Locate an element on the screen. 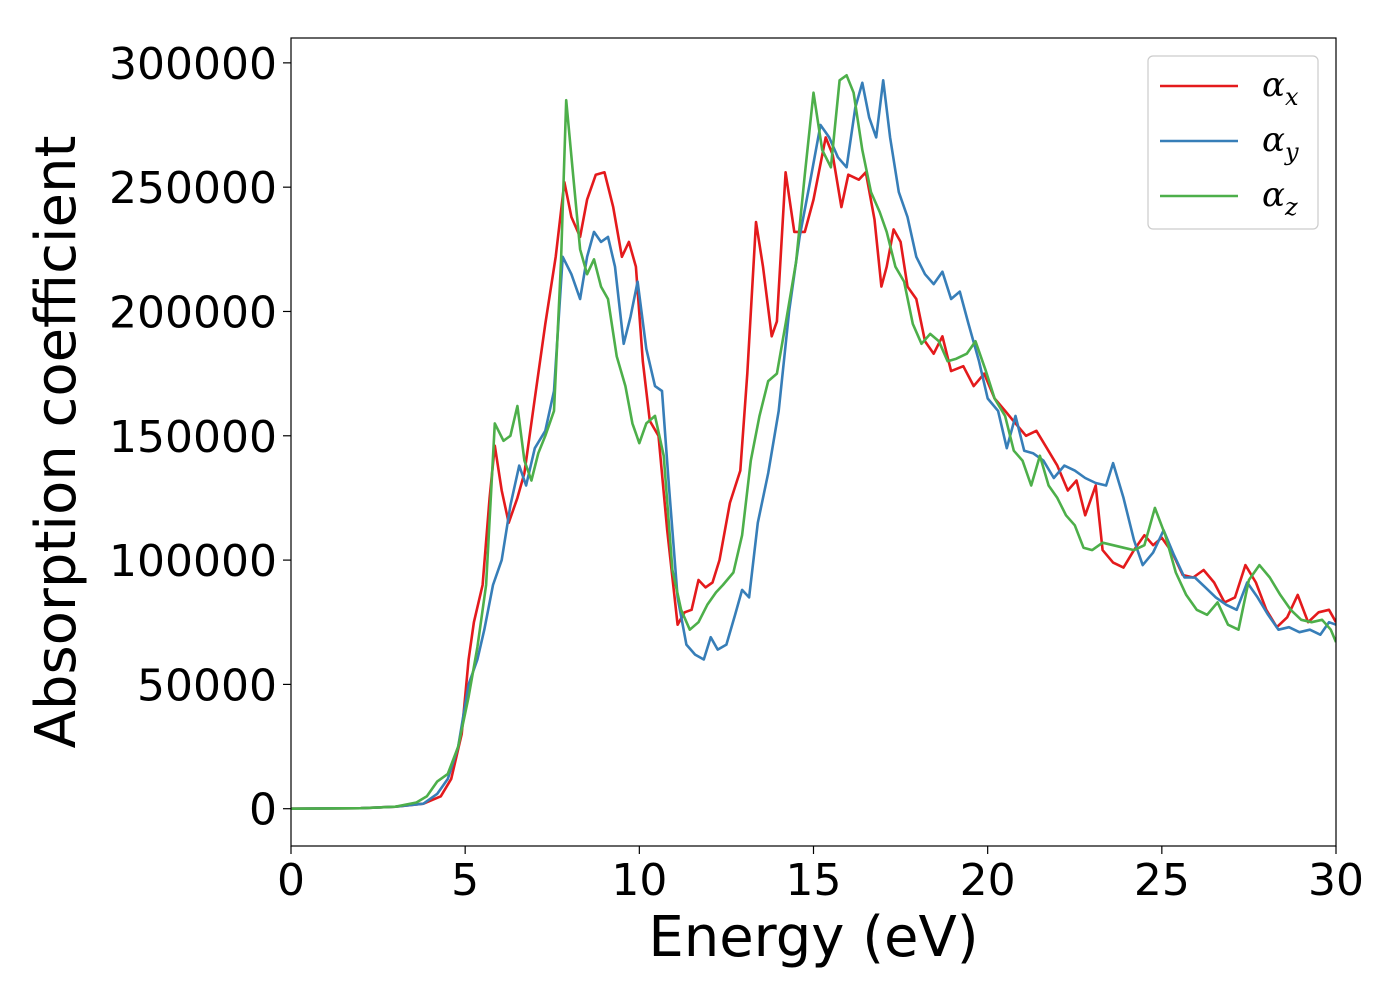  y-tick-label: 250000 is located at coordinates (193, 188).